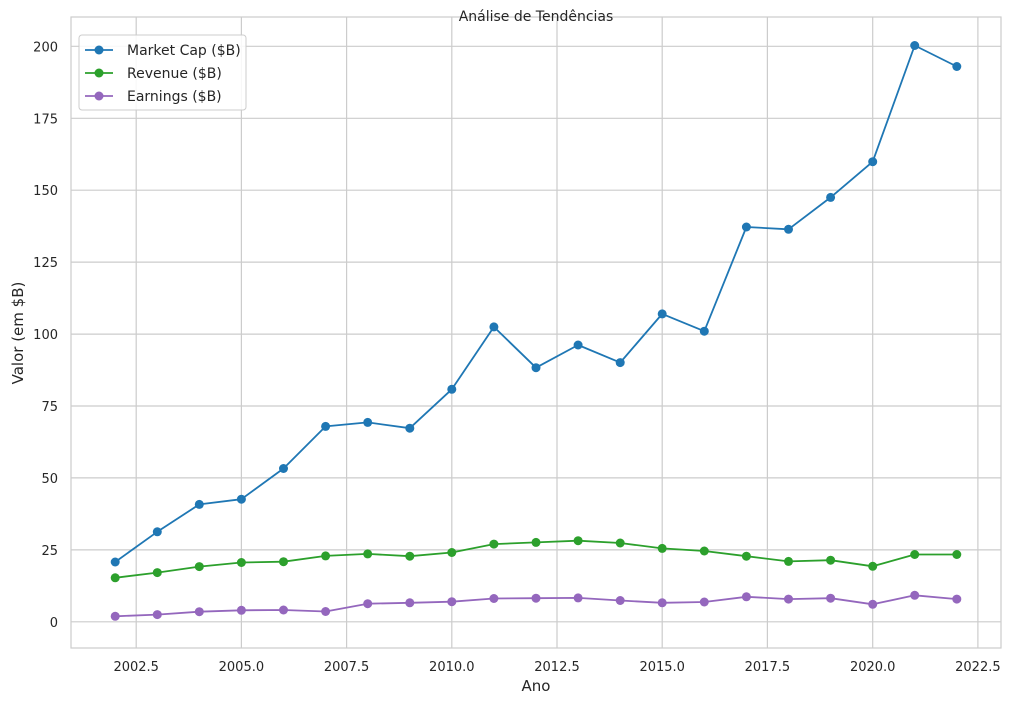 The width and height of the screenshot is (1012, 704). What do you see at coordinates (18, 333) in the screenshot?
I see `y-axis-label: Valor (em $B)` at bounding box center [18, 333].